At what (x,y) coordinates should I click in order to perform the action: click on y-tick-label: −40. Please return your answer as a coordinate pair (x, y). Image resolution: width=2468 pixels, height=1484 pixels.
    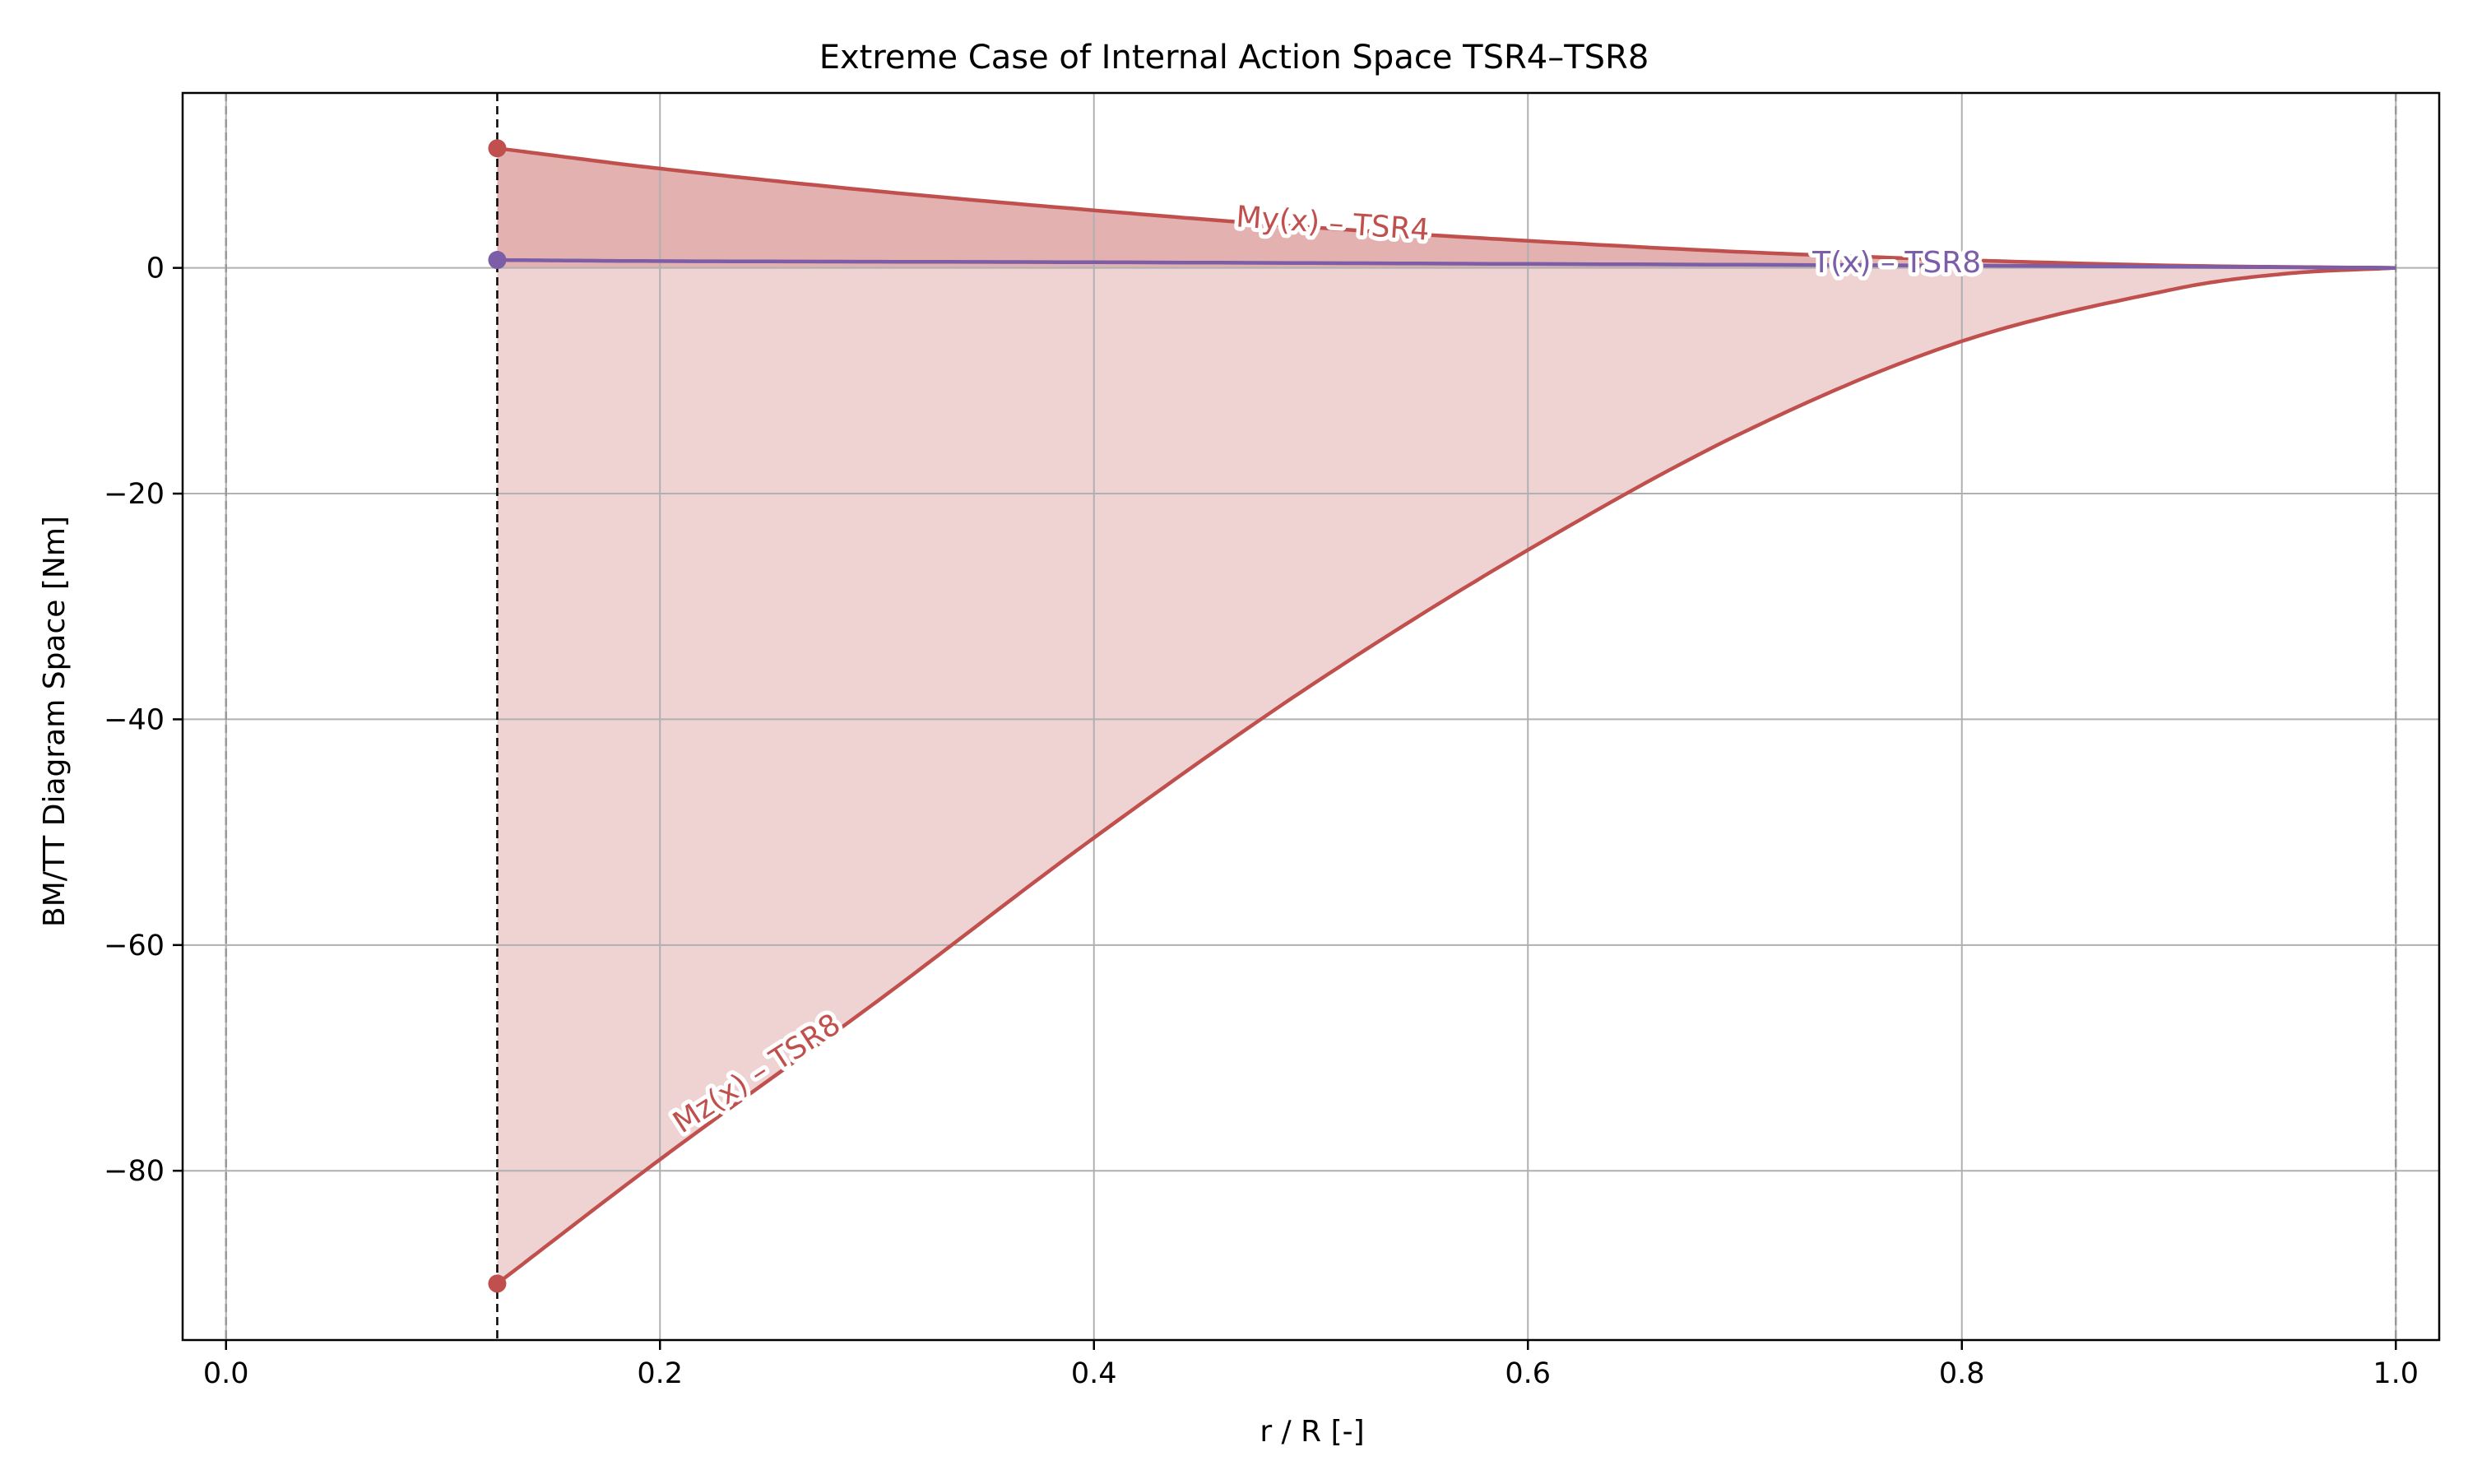
    Looking at the image, I should click on (134, 719).